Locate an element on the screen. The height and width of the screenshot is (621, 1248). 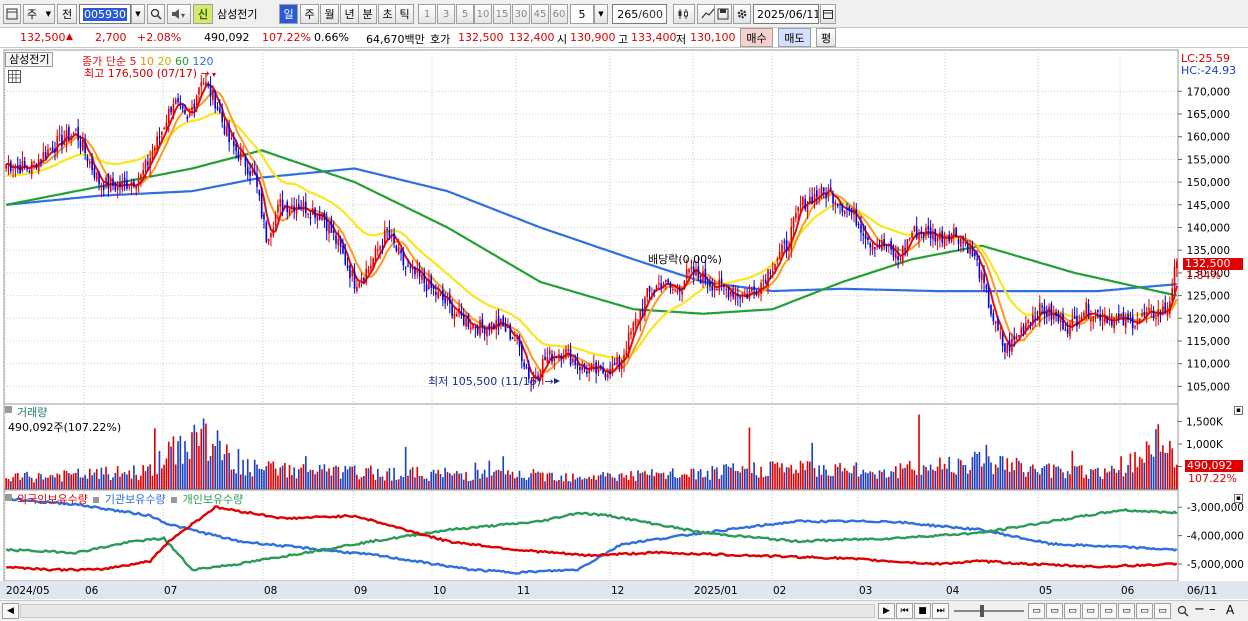
dash-icon: – is located at coordinates (1212, 609).